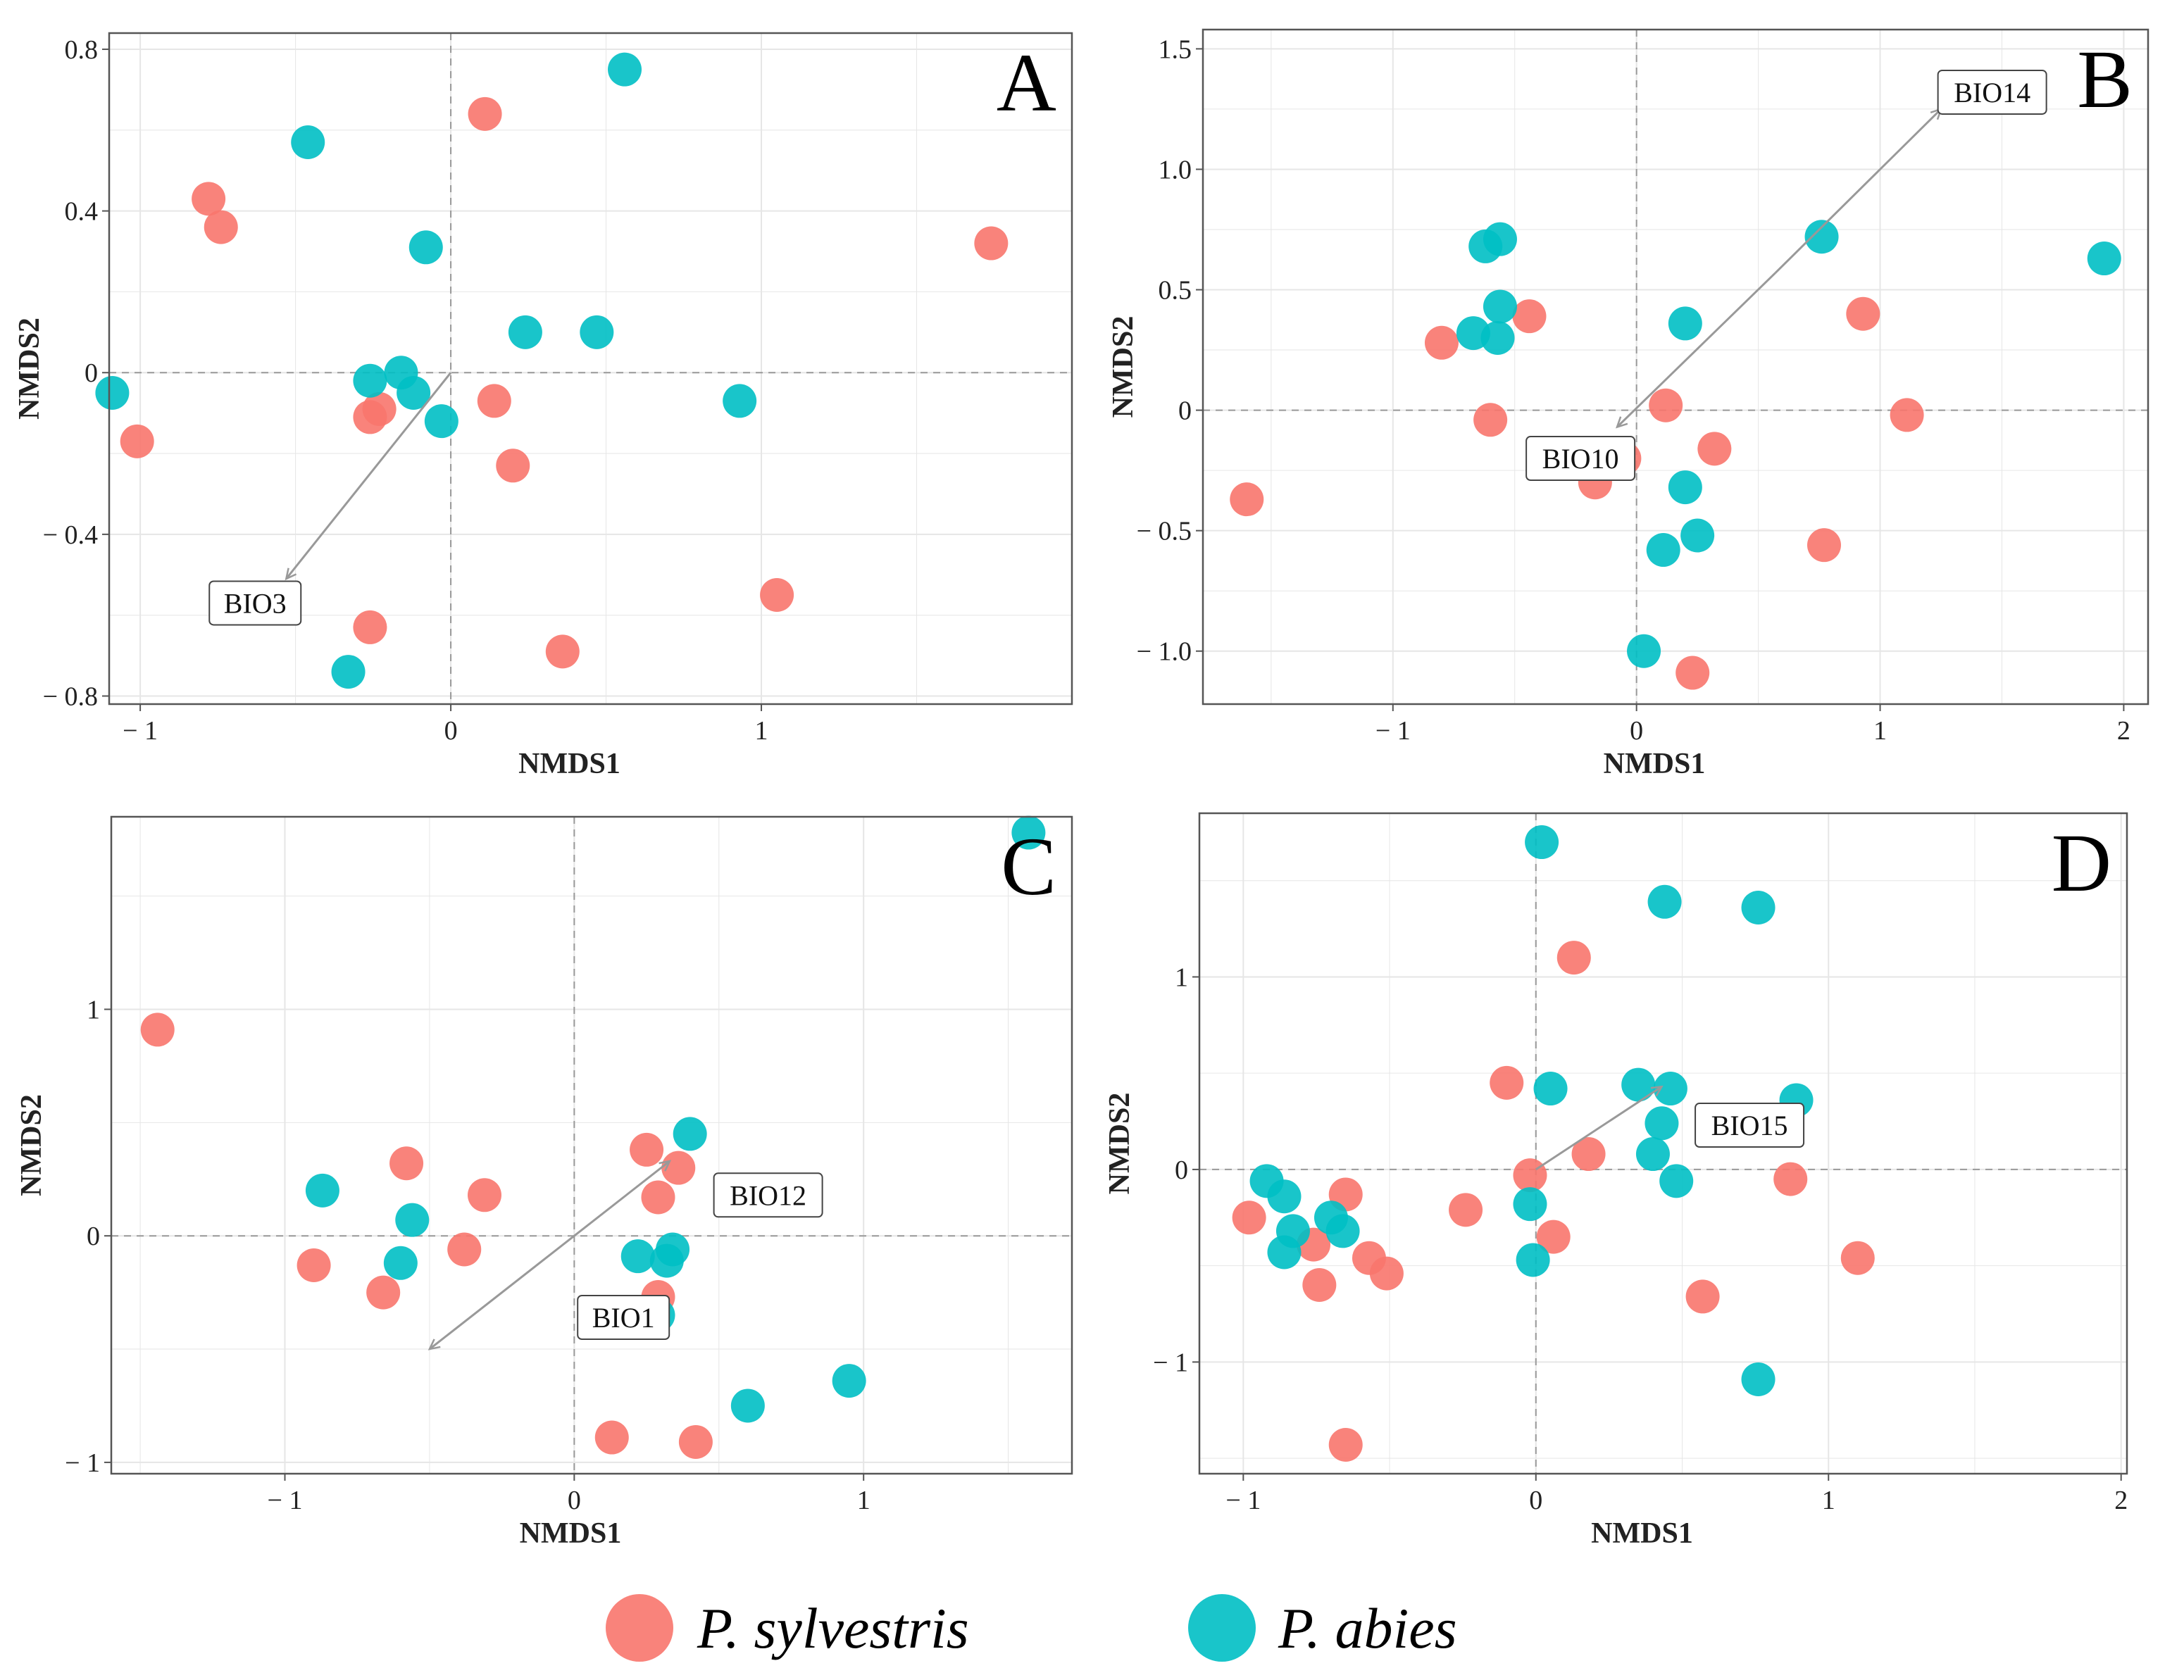 This screenshot has height=1680, width=2184. I want to click on arrow-label-box-bio1, so click(623, 1318).